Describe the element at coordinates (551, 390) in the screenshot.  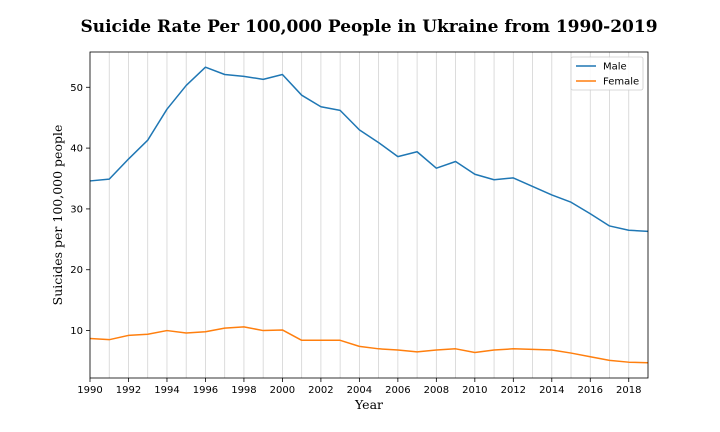
I see `x-tick-label: 2014` at that location.